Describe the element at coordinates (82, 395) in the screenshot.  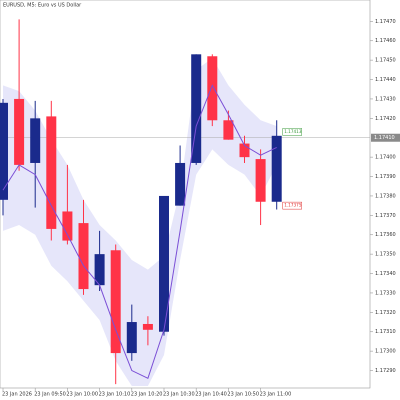
I see `x-tick-label: 23 Jan 10:00` at that location.